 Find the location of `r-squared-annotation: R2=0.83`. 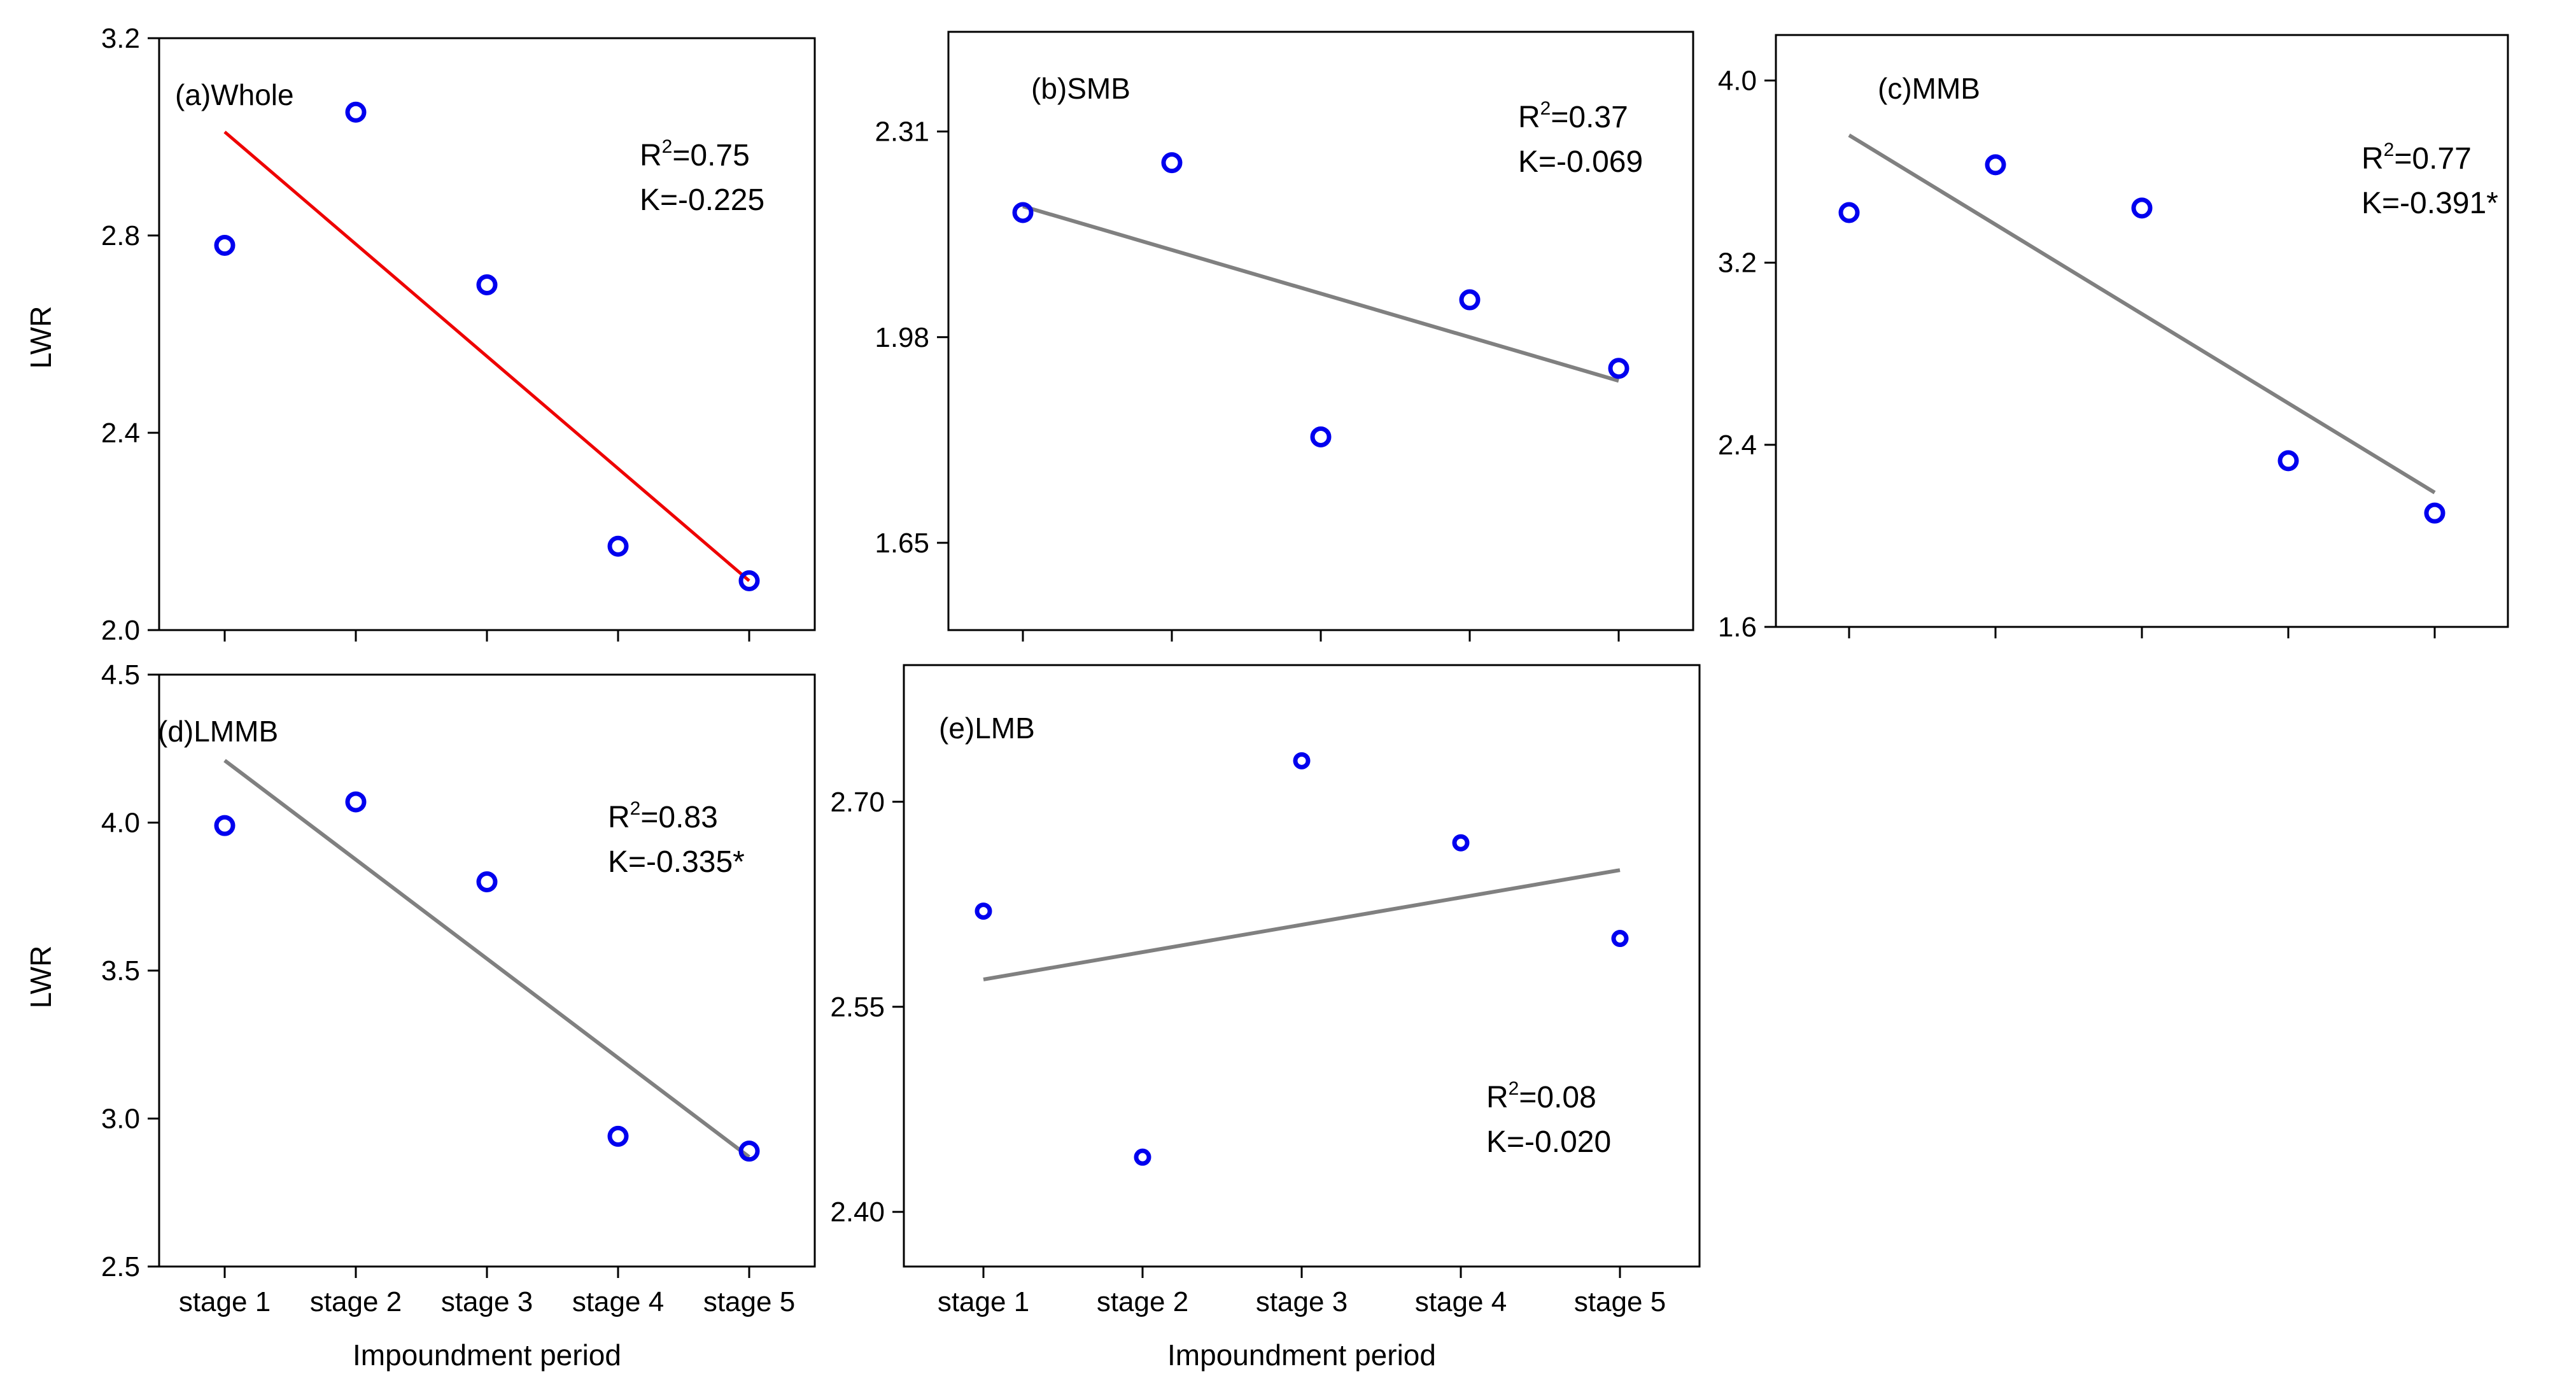

r-squared-annotation: R2=0.83 is located at coordinates (663, 816).